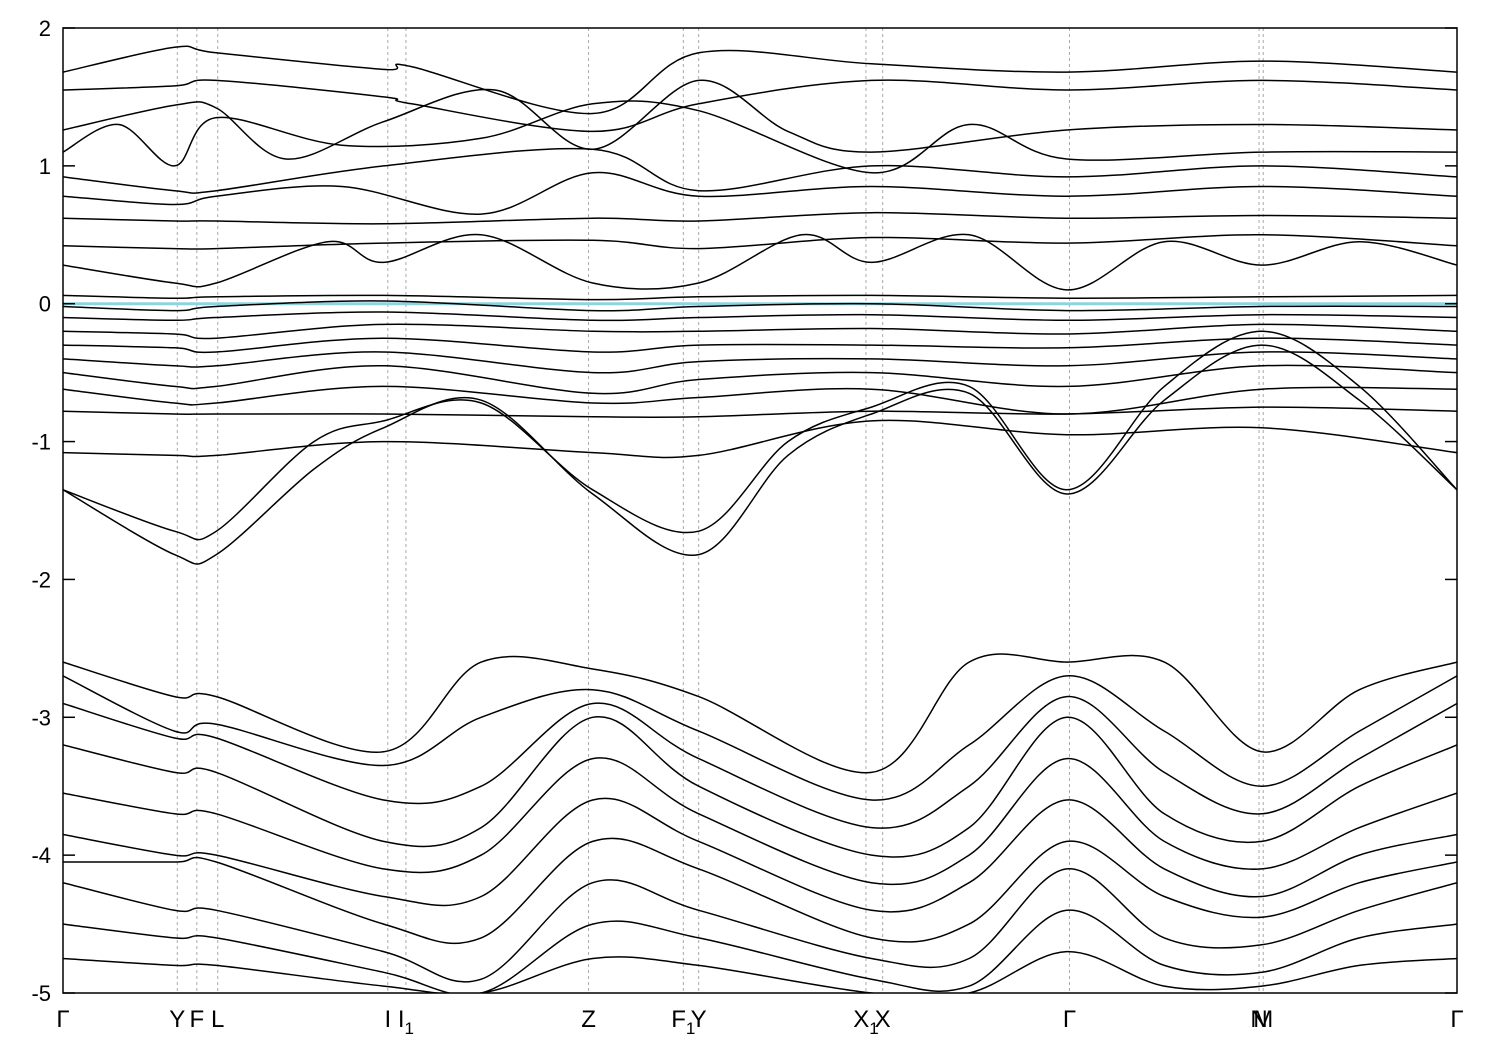 The width and height of the screenshot is (1500, 1050). Describe the element at coordinates (759, 1022) in the screenshot. I see `x-axis-kpoint-labels: Γ Y F L I I1 Z F1Y X1X Γ NM Γ` at that location.